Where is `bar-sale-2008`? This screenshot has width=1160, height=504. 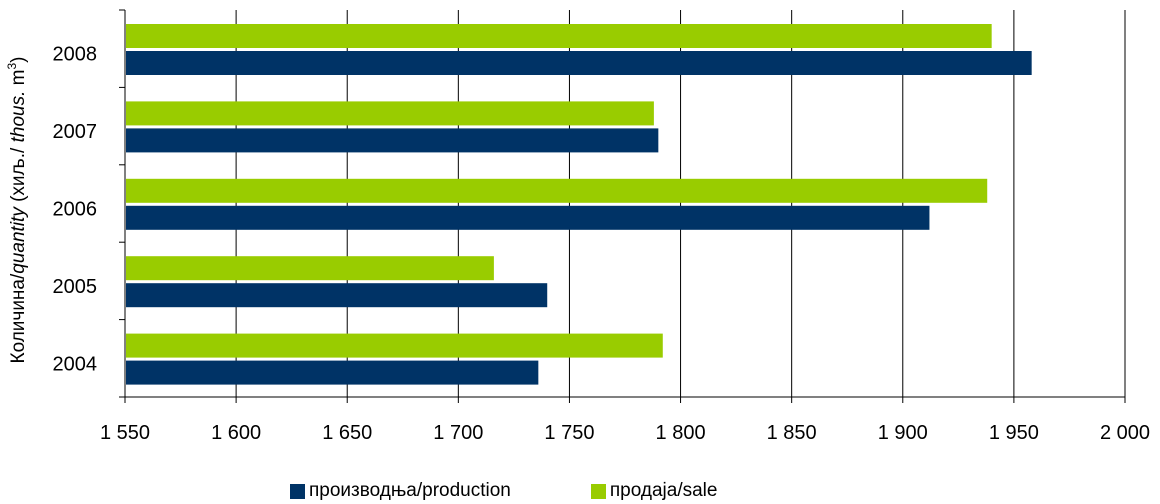
bar-sale-2008 is located at coordinates (559, 36).